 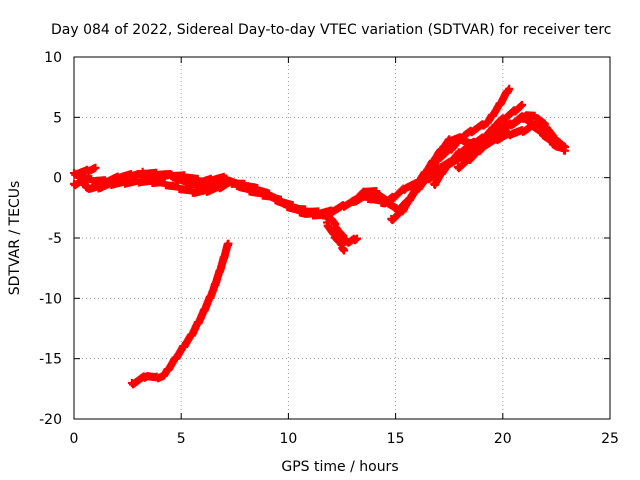 What do you see at coordinates (15, 238) in the screenshot?
I see `y-axis-label: SDTVAR / TECUs` at bounding box center [15, 238].